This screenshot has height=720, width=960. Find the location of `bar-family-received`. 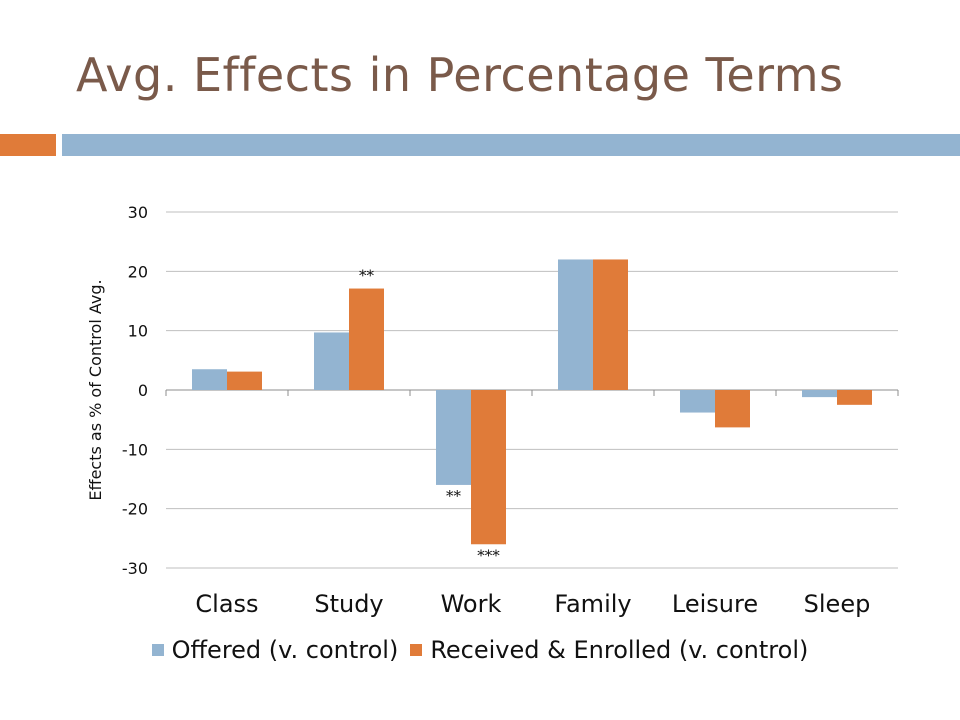

bar-family-received is located at coordinates (610, 324).